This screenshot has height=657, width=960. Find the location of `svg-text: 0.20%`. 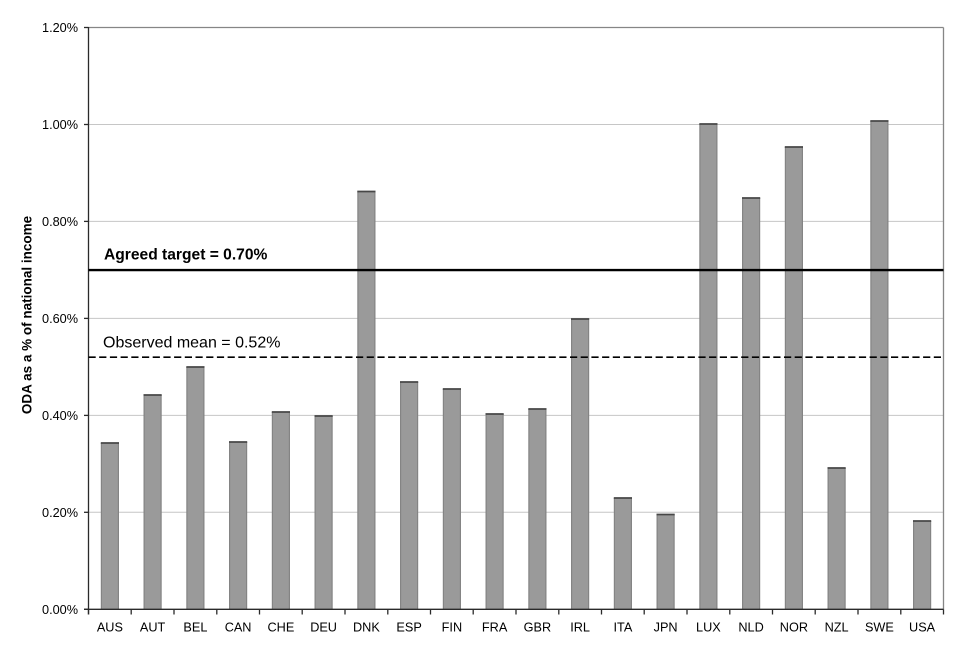

svg-text: 0.20% is located at coordinates (60, 513).